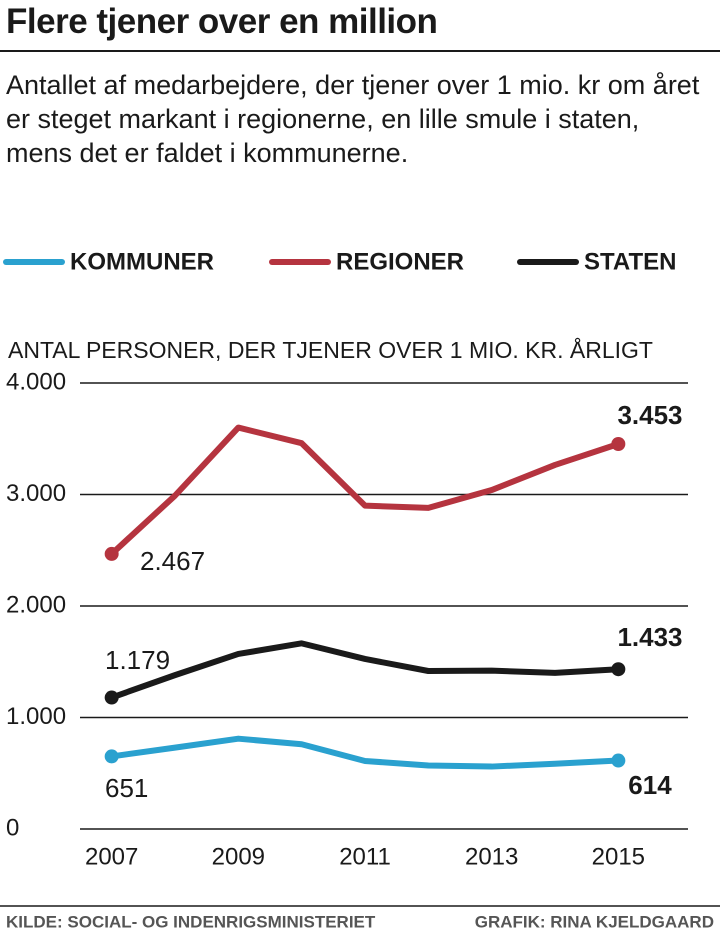  Describe the element at coordinates (12, 827) in the screenshot. I see `y-tick-label: 0` at that location.